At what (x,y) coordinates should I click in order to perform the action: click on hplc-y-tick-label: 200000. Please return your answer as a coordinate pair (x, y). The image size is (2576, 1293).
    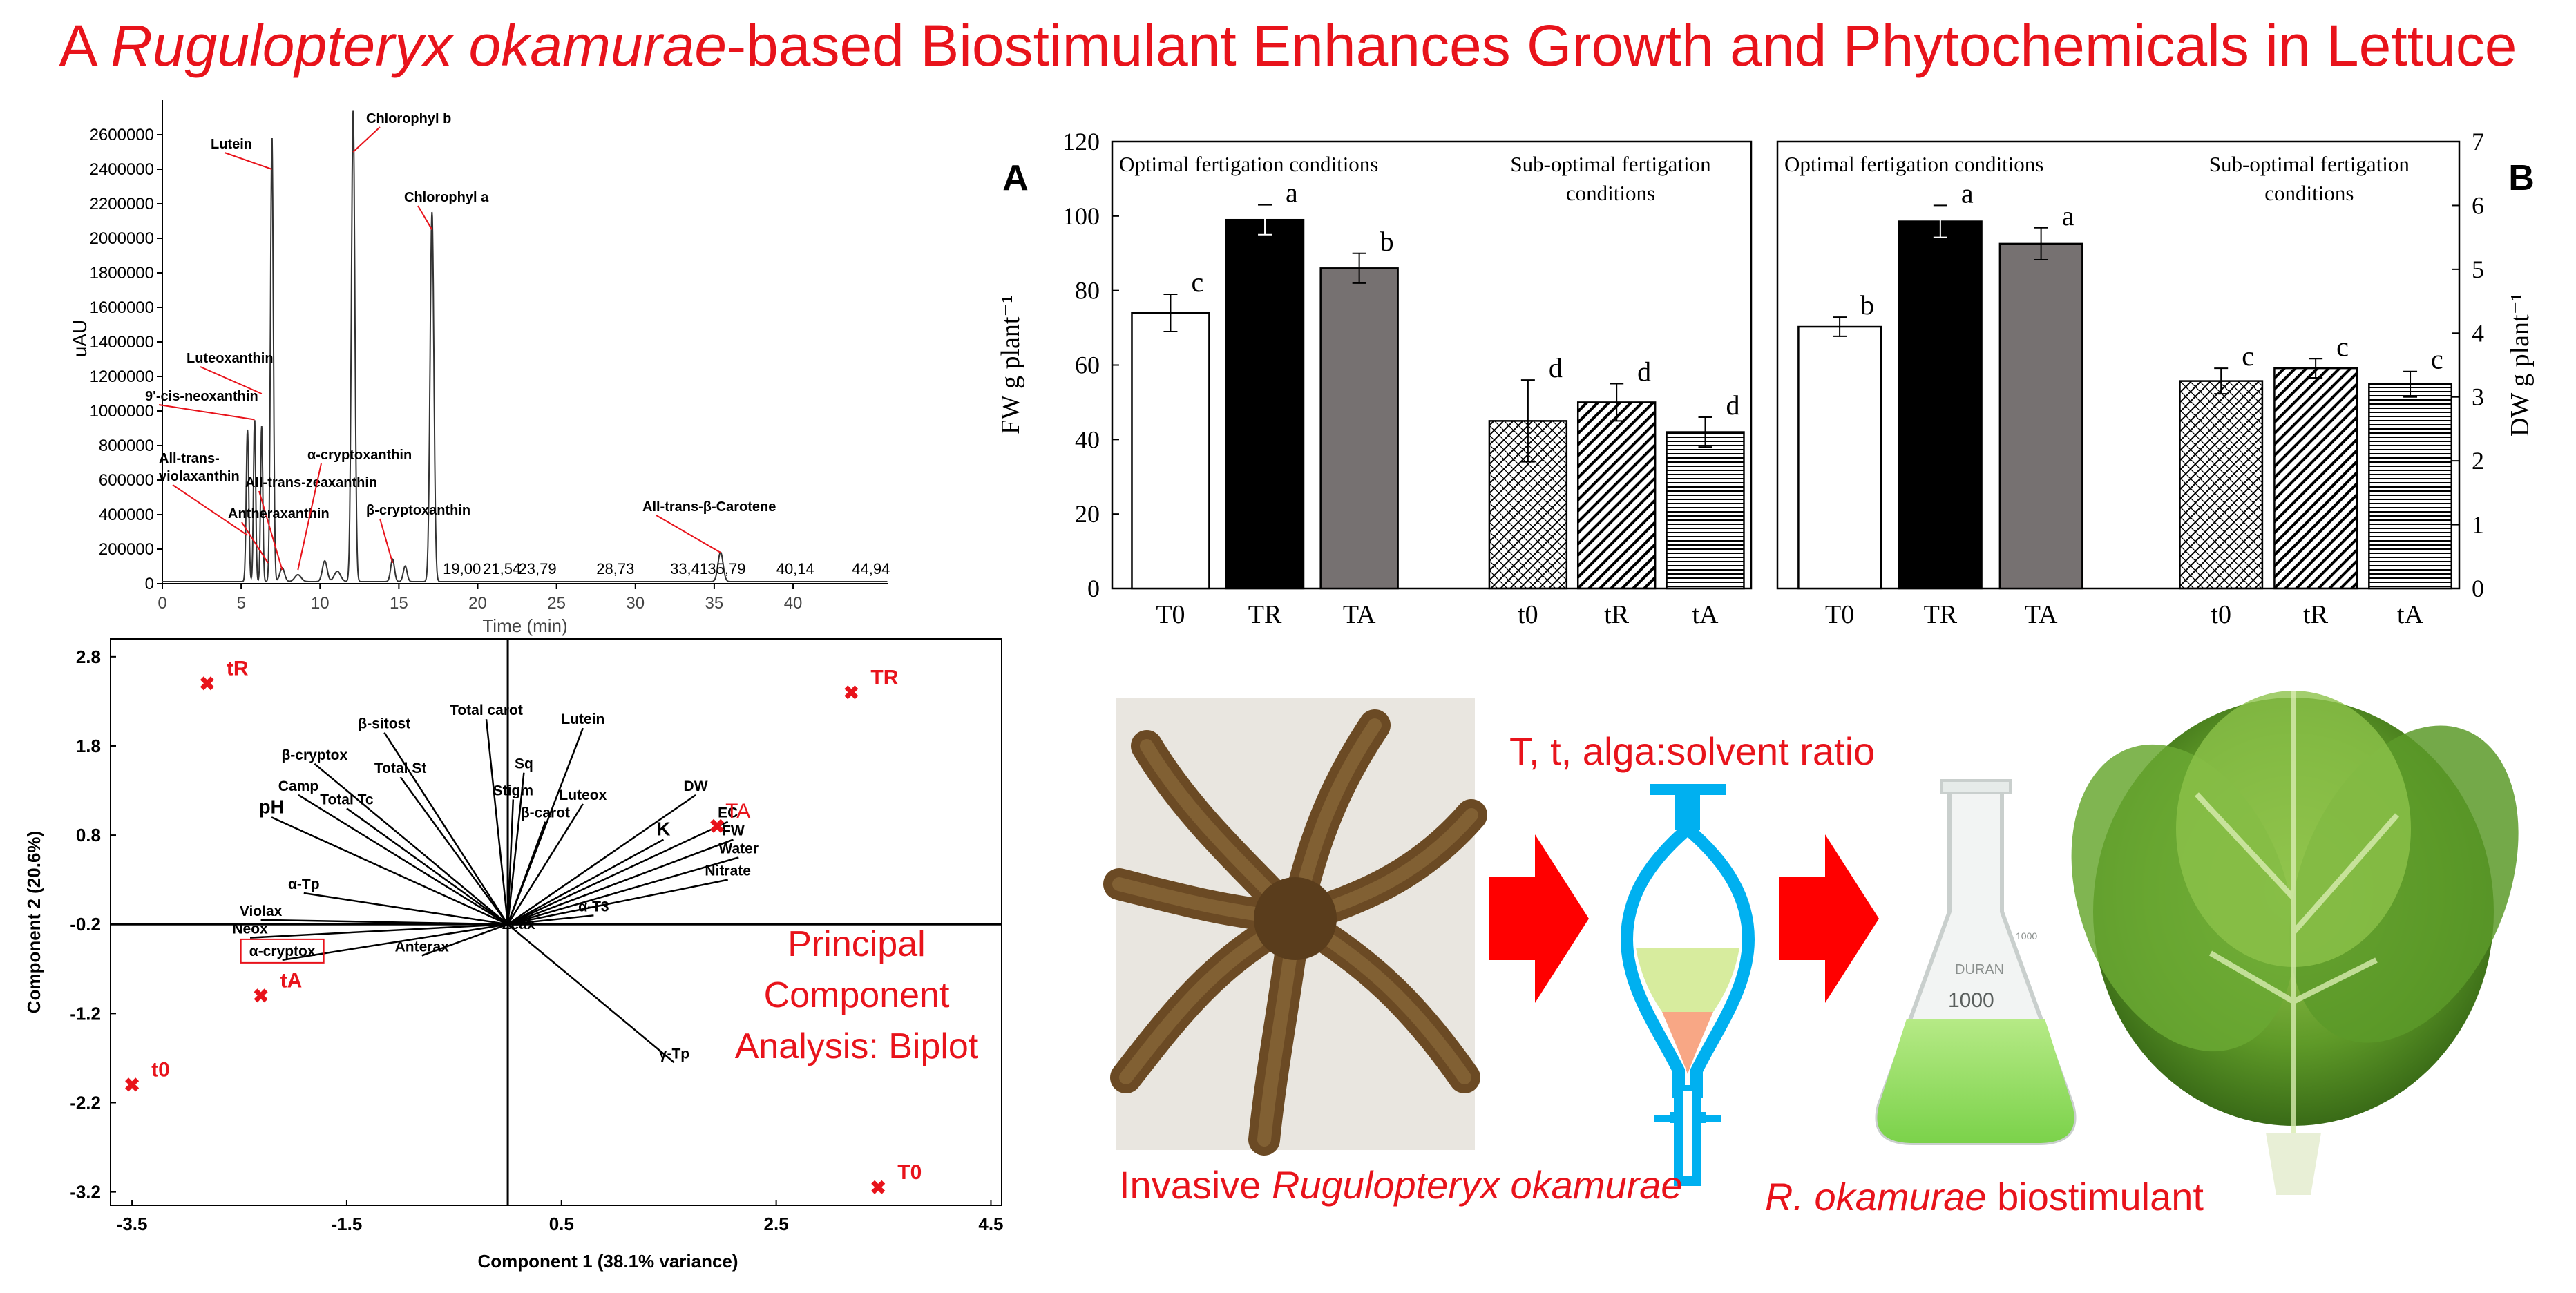
    Looking at the image, I should click on (126, 549).